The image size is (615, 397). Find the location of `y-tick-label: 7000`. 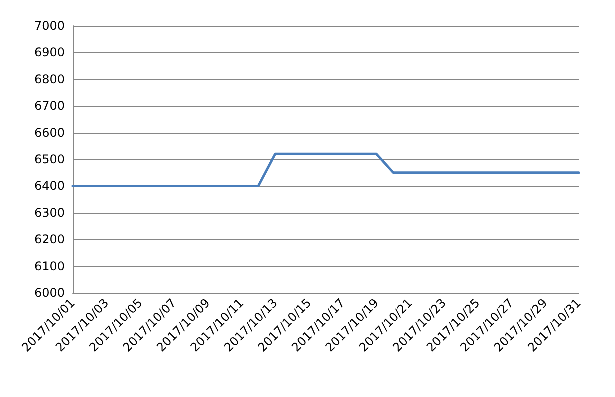

y-tick-label: 7000 is located at coordinates (49, 26).